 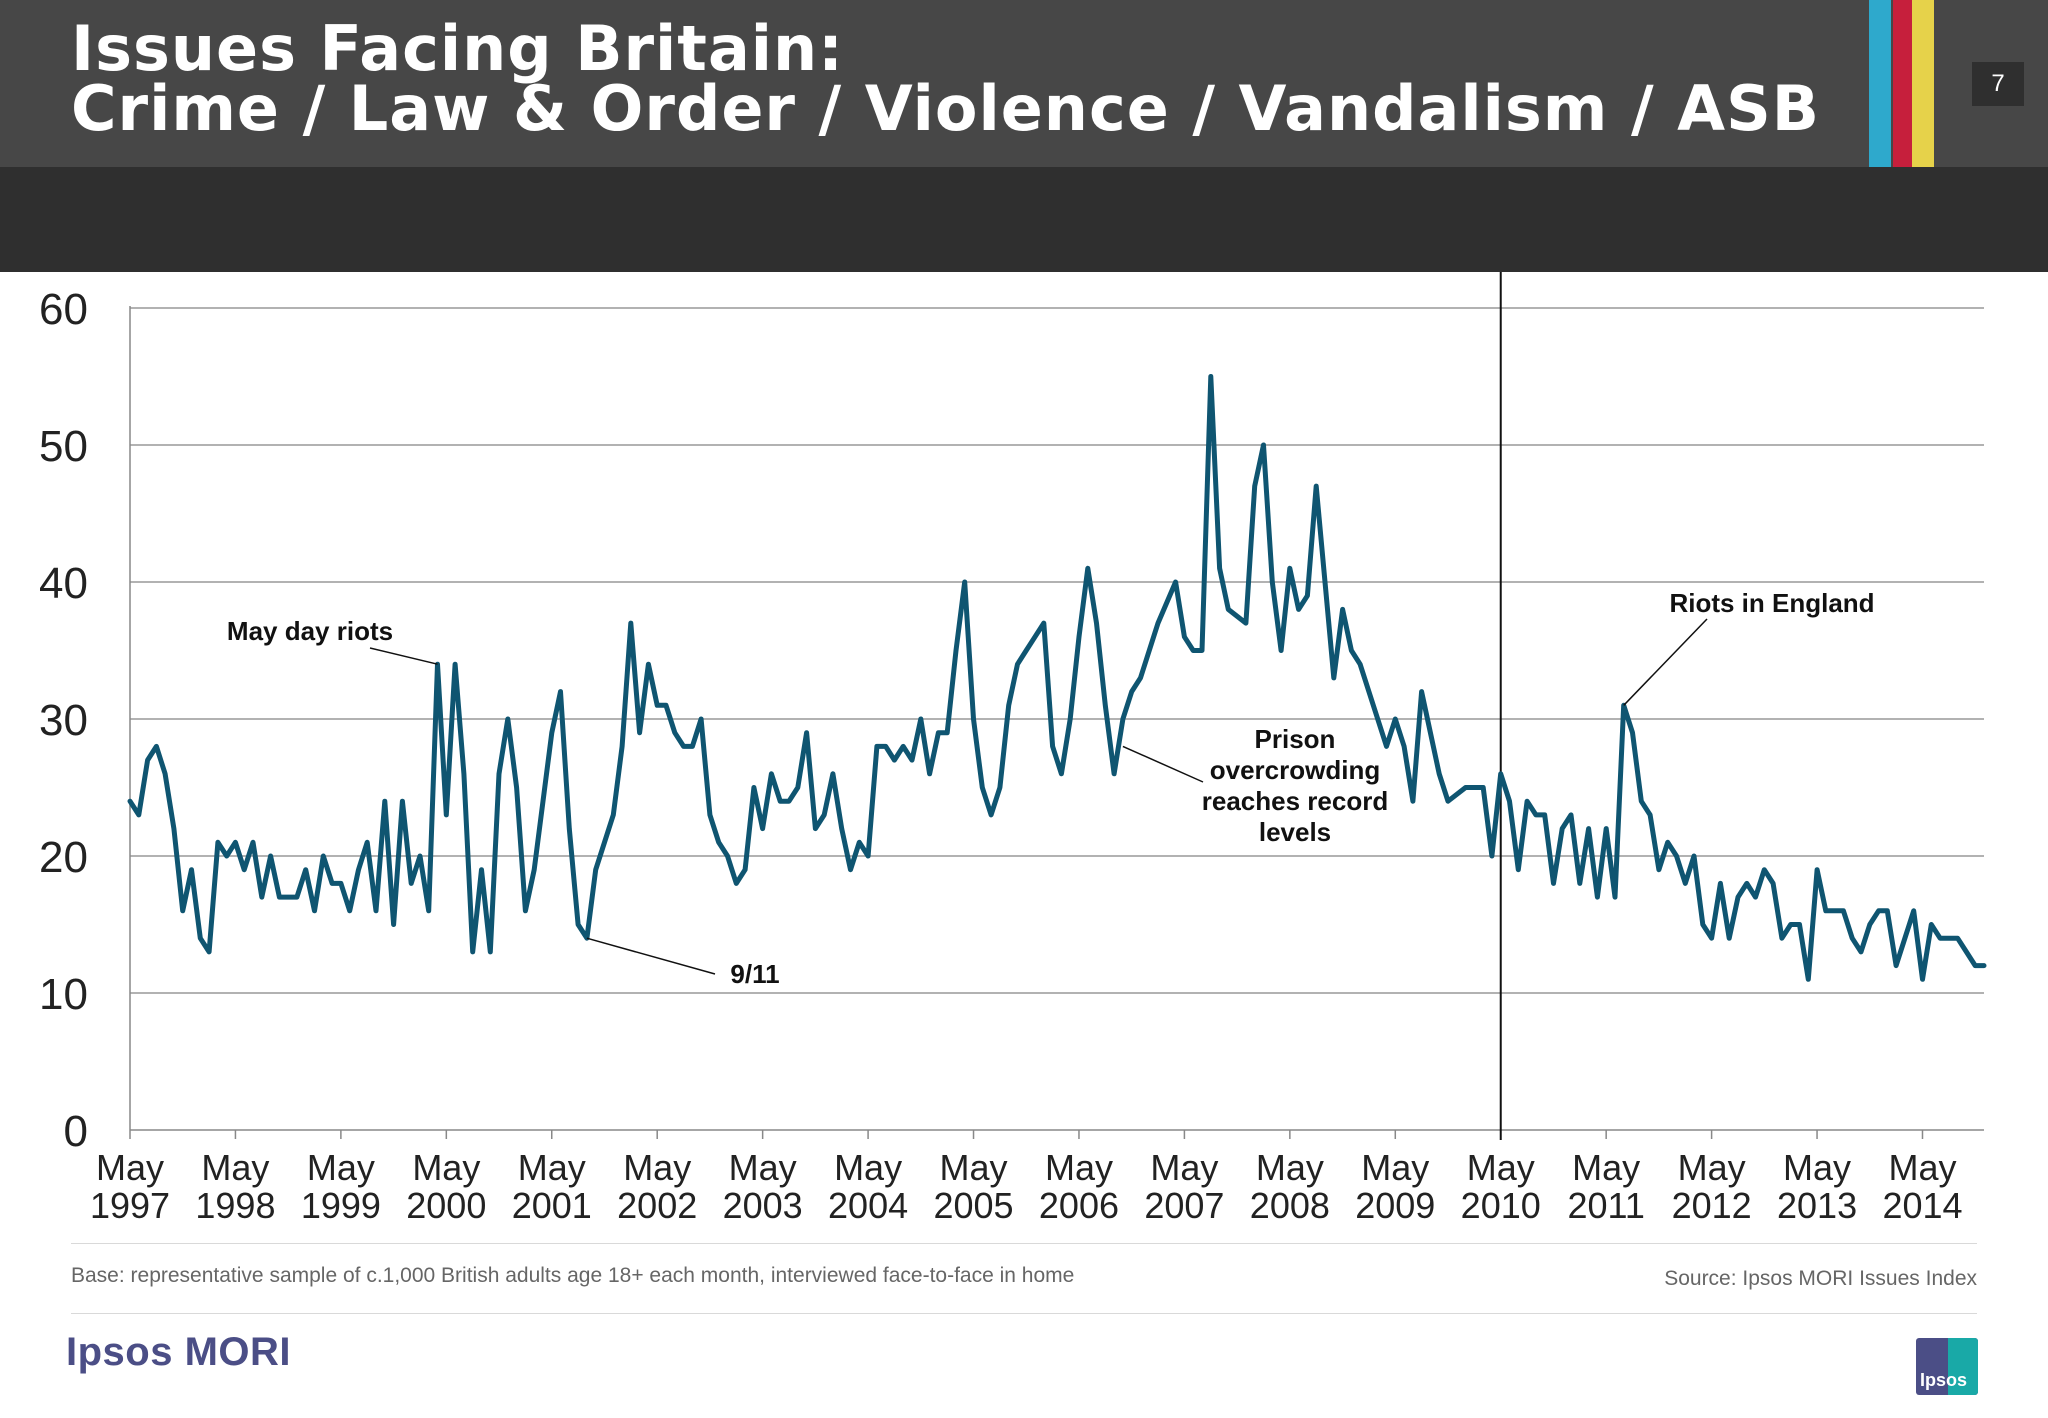 What do you see at coordinates (763, 1186) in the screenshot?
I see `x-tick-label: May 2003` at bounding box center [763, 1186].